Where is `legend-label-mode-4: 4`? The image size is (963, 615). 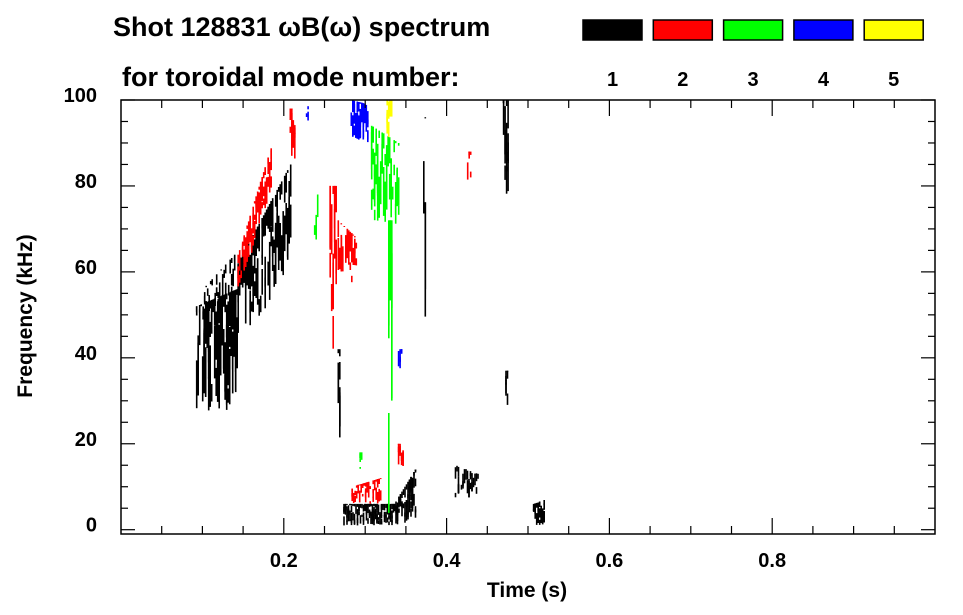 legend-label-mode-4: 4 is located at coordinates (824, 80).